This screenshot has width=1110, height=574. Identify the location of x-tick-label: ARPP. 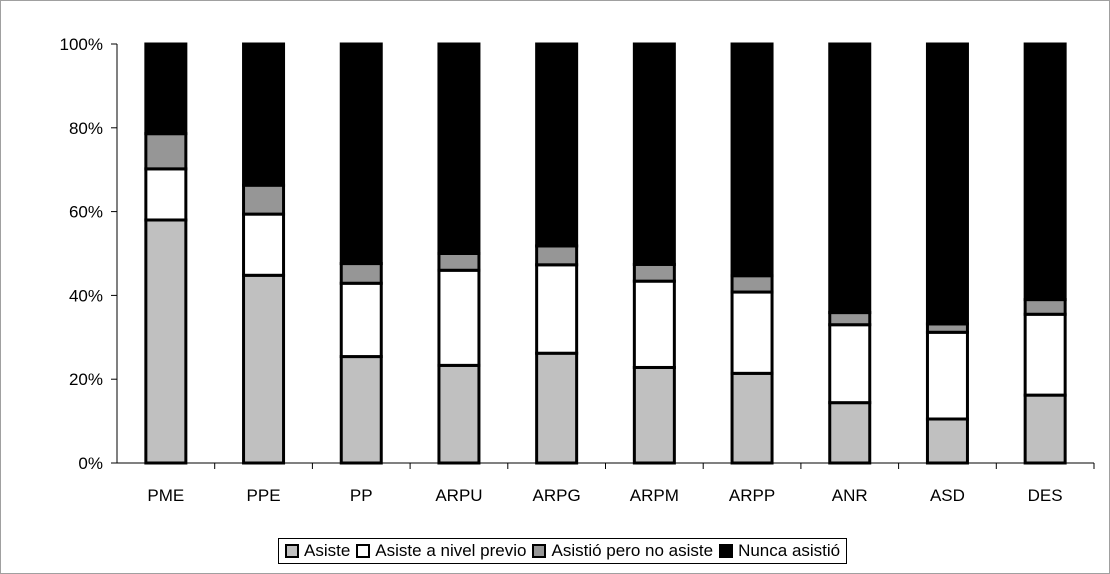
(752, 495).